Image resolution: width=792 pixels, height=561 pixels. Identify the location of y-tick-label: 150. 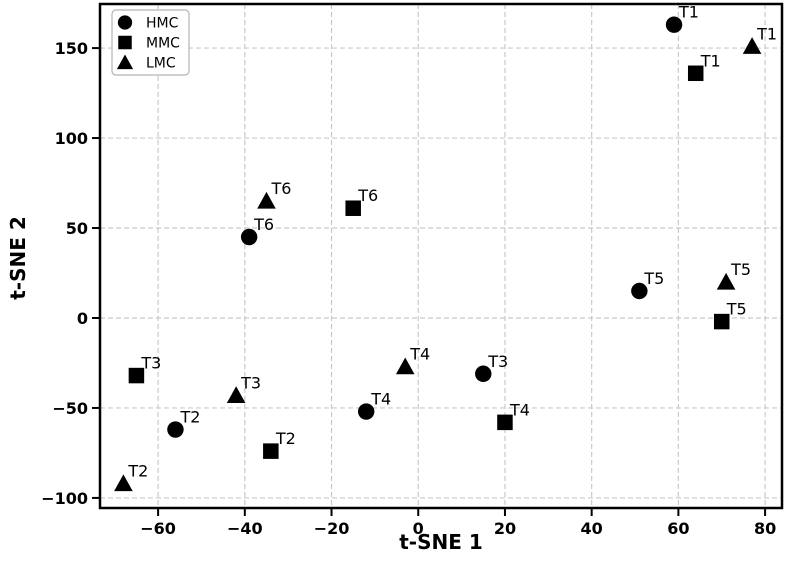
(71, 48).